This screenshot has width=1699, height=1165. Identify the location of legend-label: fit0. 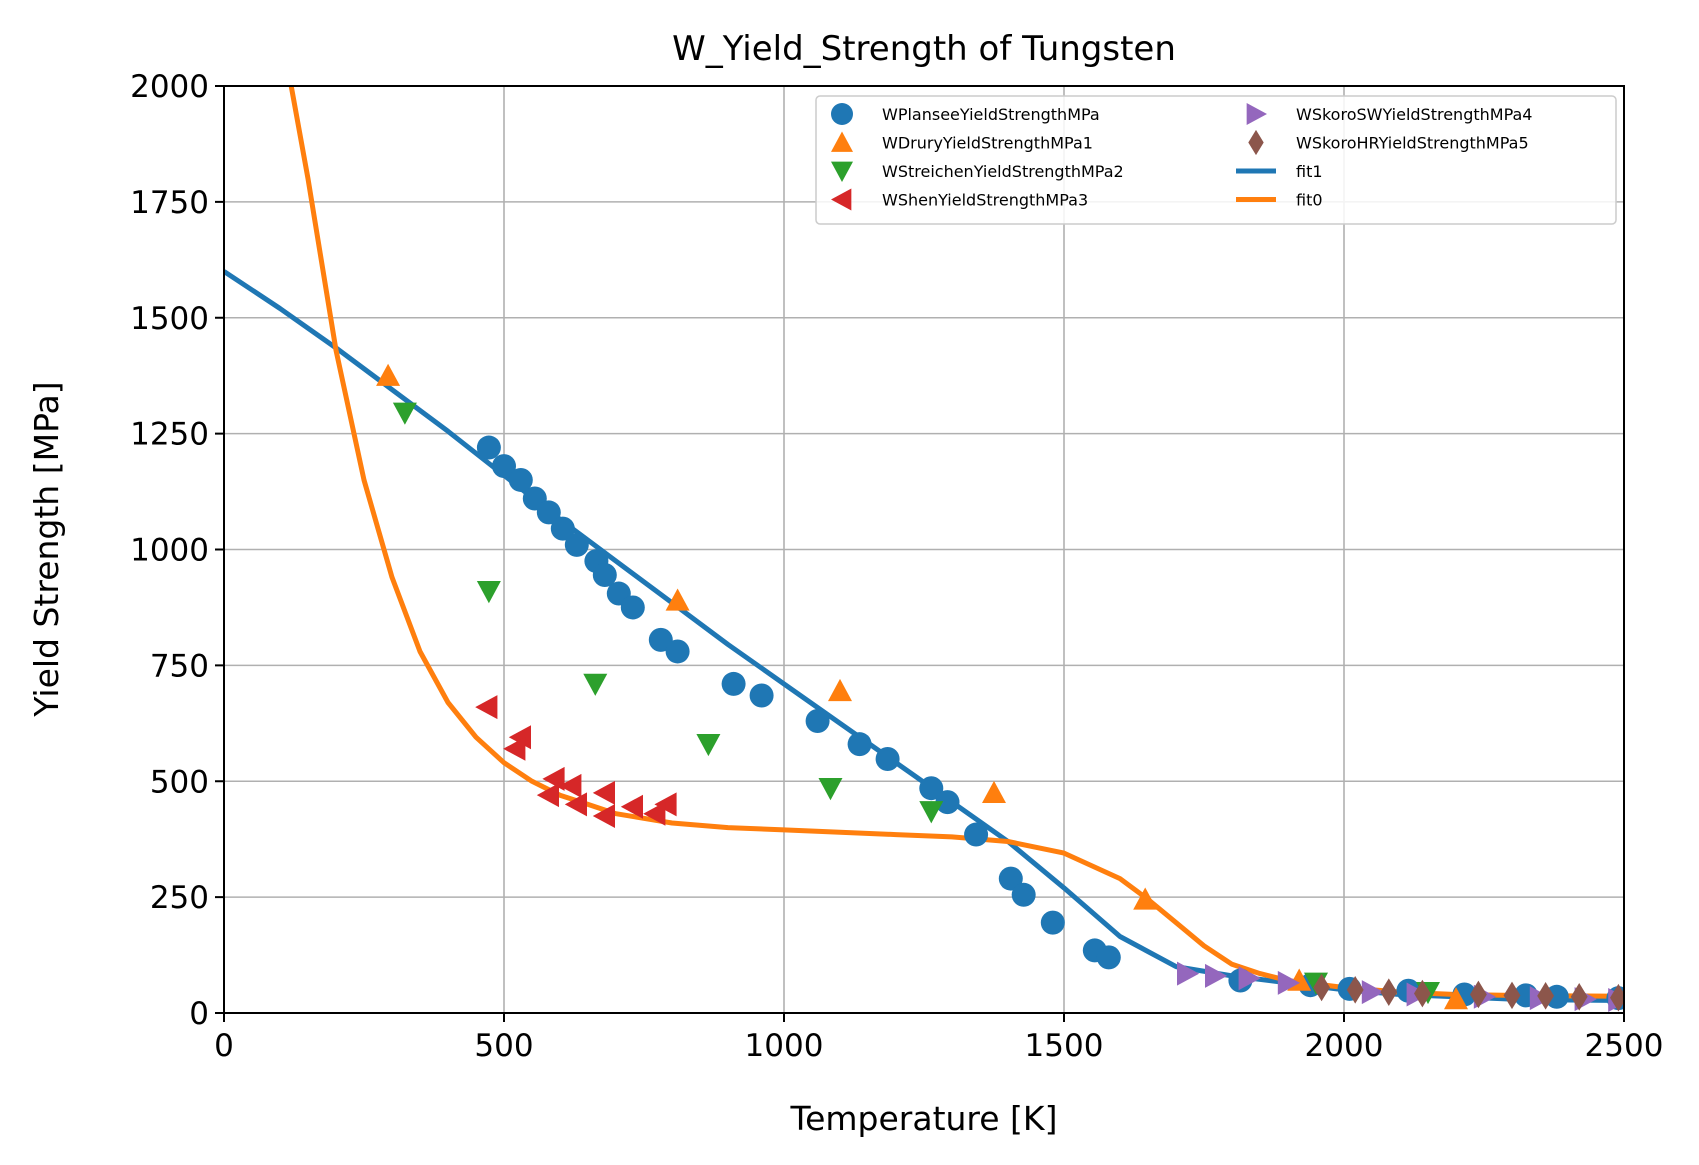
(1309, 200).